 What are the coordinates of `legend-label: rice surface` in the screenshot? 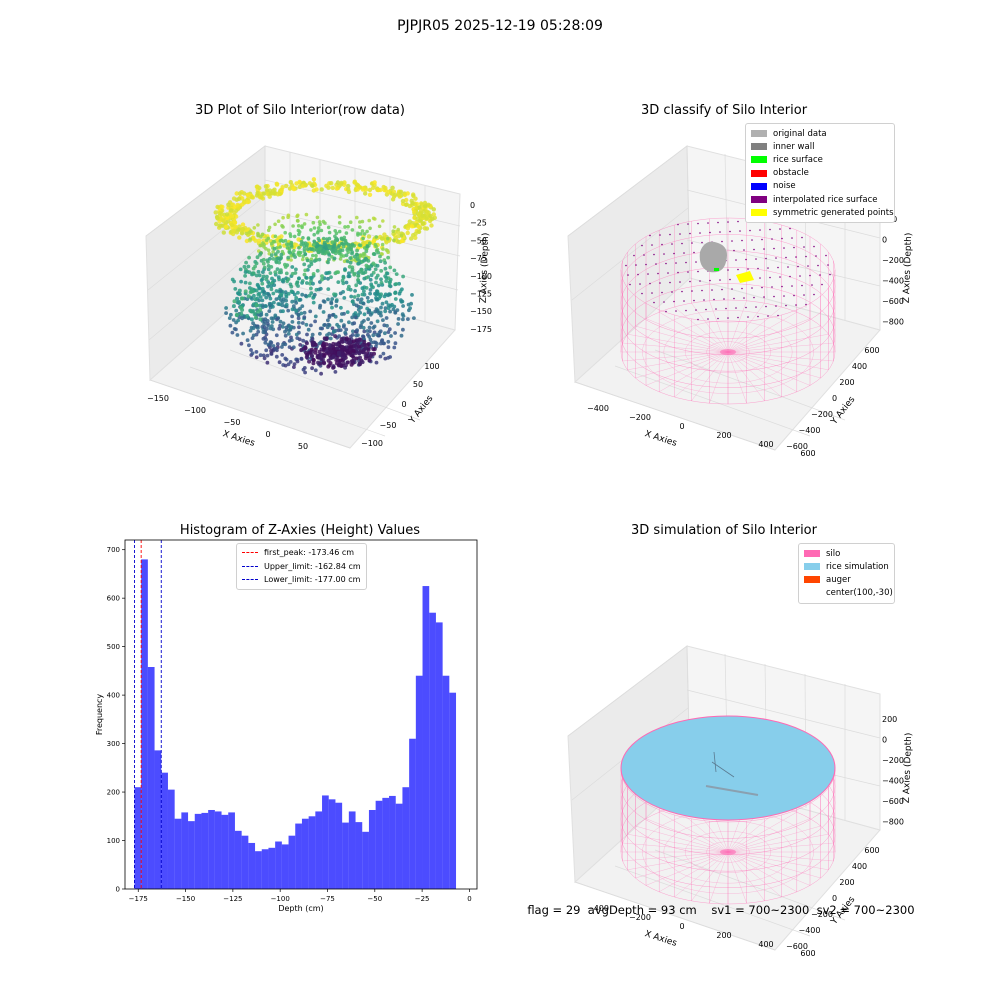 It's located at (798, 159).